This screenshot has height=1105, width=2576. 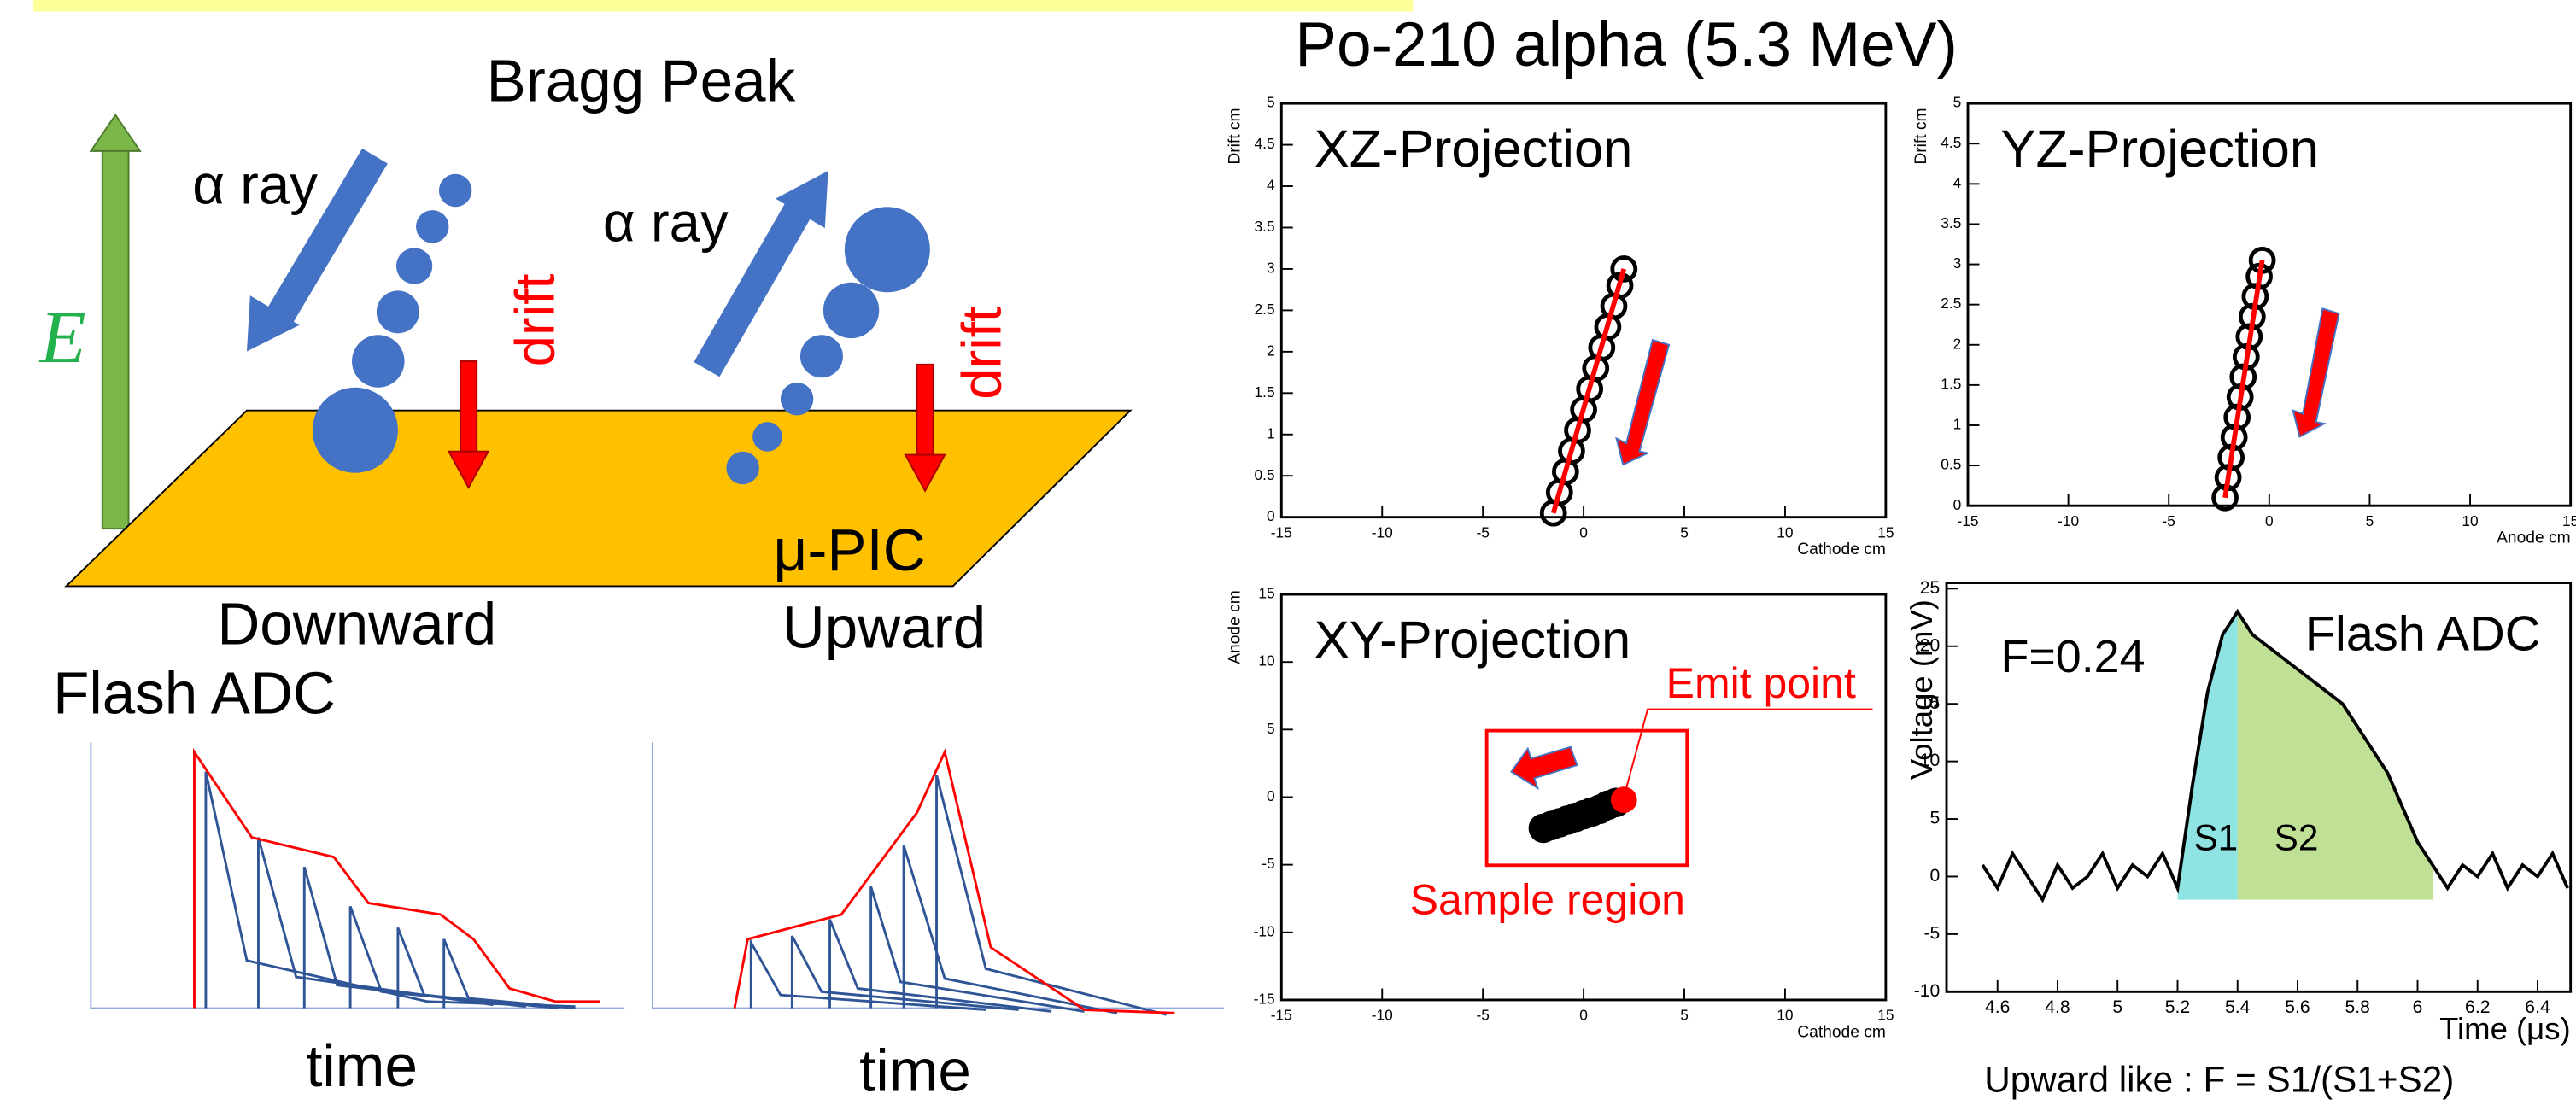 What do you see at coordinates (2477, 1007) in the screenshot?
I see `x-tick-label: 6.2` at bounding box center [2477, 1007].